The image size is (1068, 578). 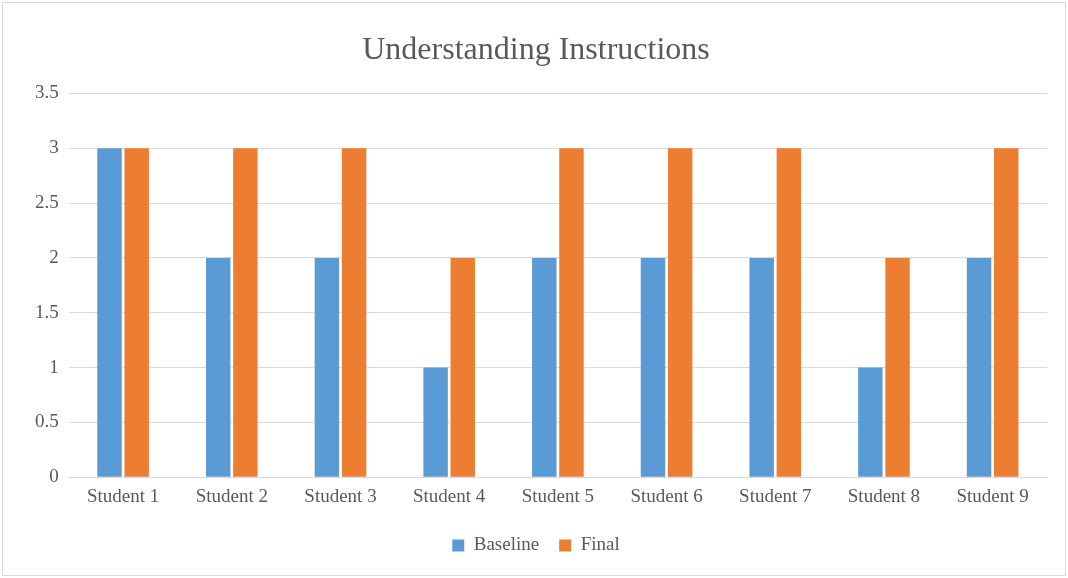 I want to click on x-tick-label: Student 7, so click(x=775, y=495).